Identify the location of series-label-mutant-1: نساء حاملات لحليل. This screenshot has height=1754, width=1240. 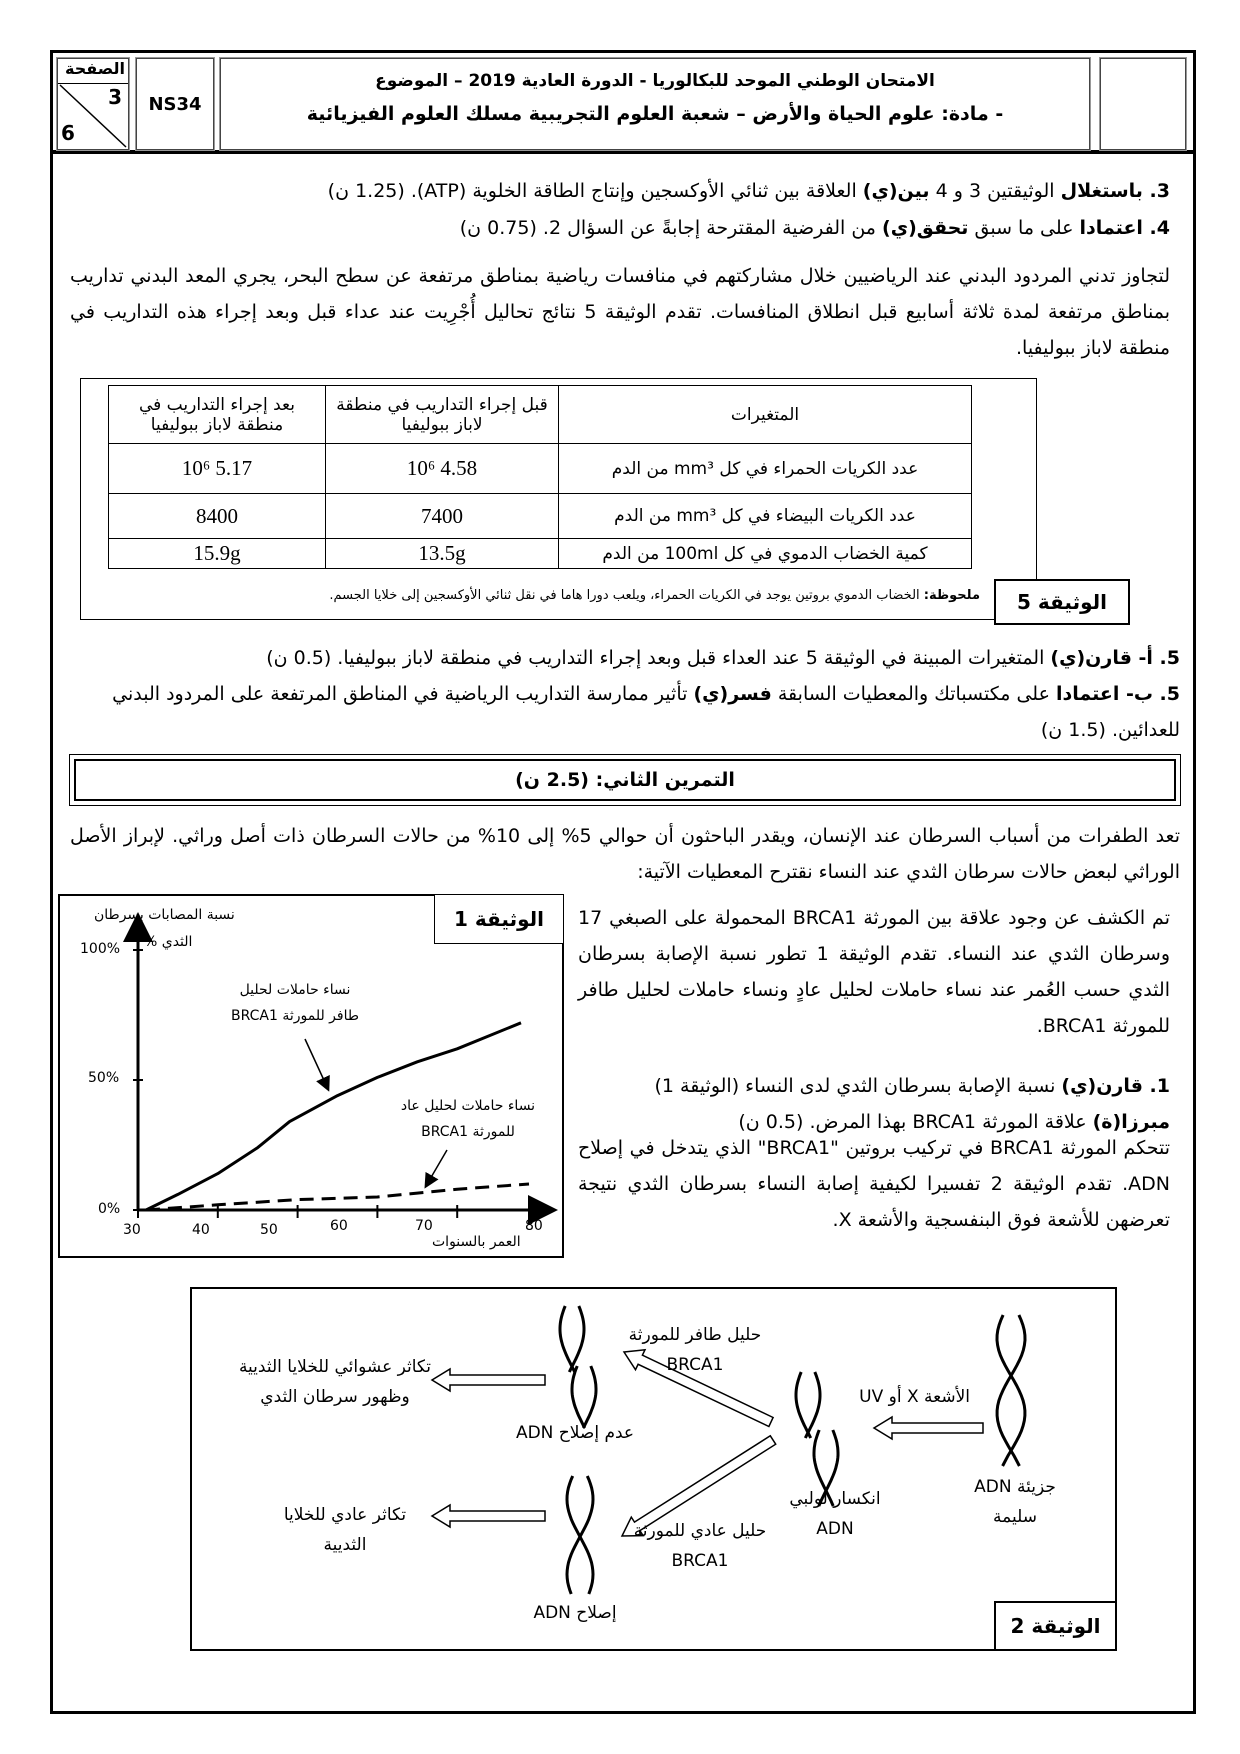
(295, 990).